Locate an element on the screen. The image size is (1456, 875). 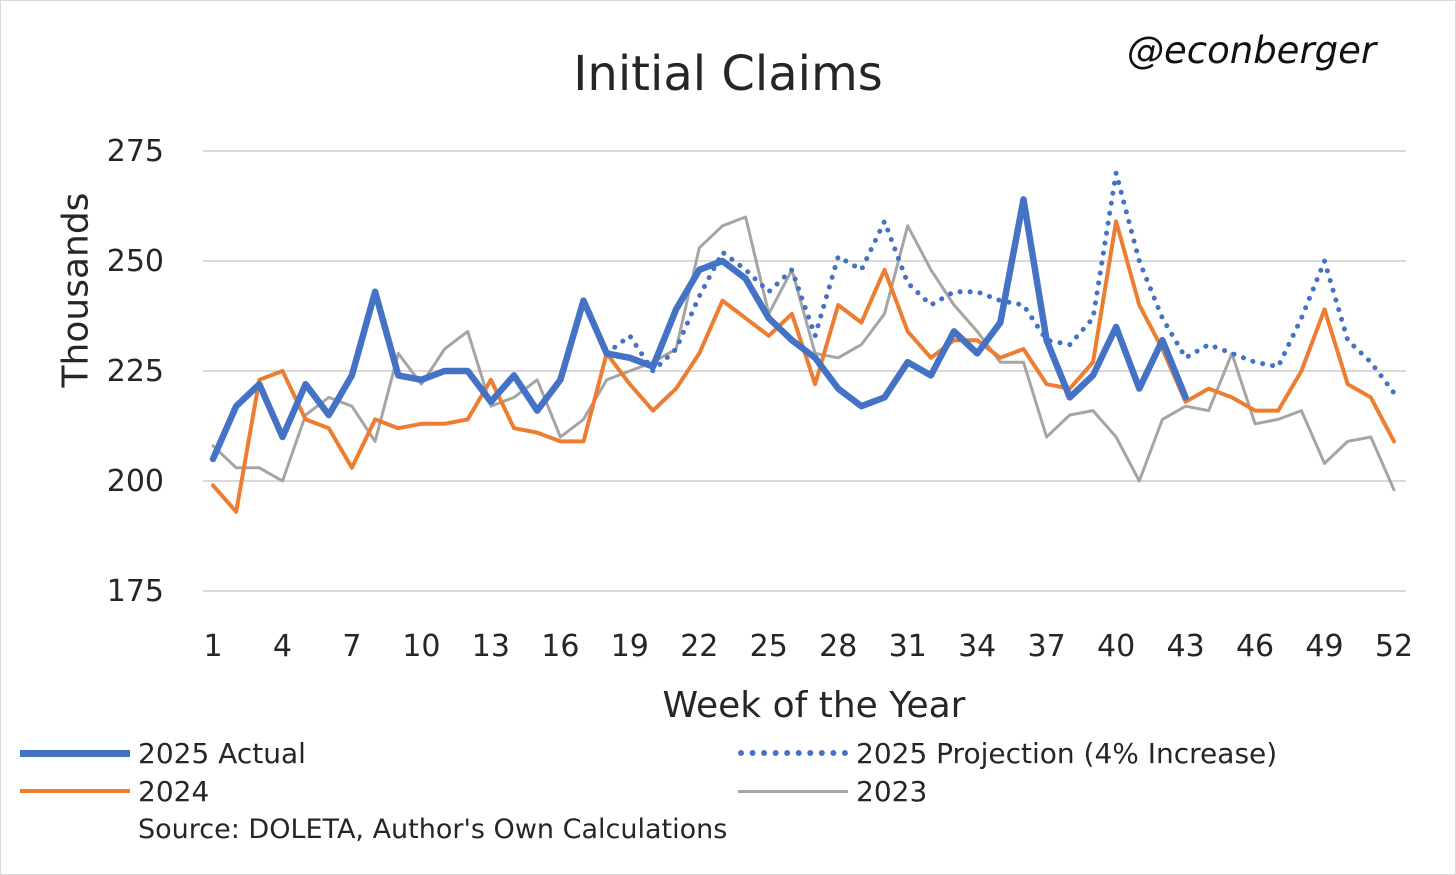
x-tick-label: 49 is located at coordinates (1324, 646).